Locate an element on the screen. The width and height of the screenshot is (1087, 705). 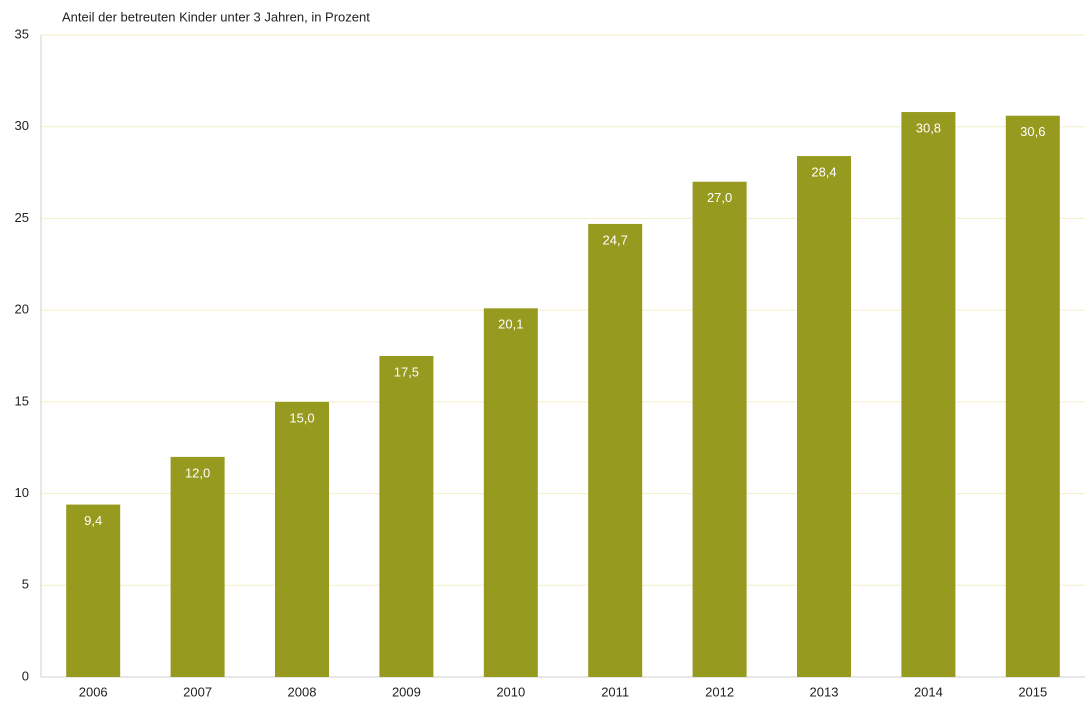
y-tick-label: 25 is located at coordinates (22, 217).